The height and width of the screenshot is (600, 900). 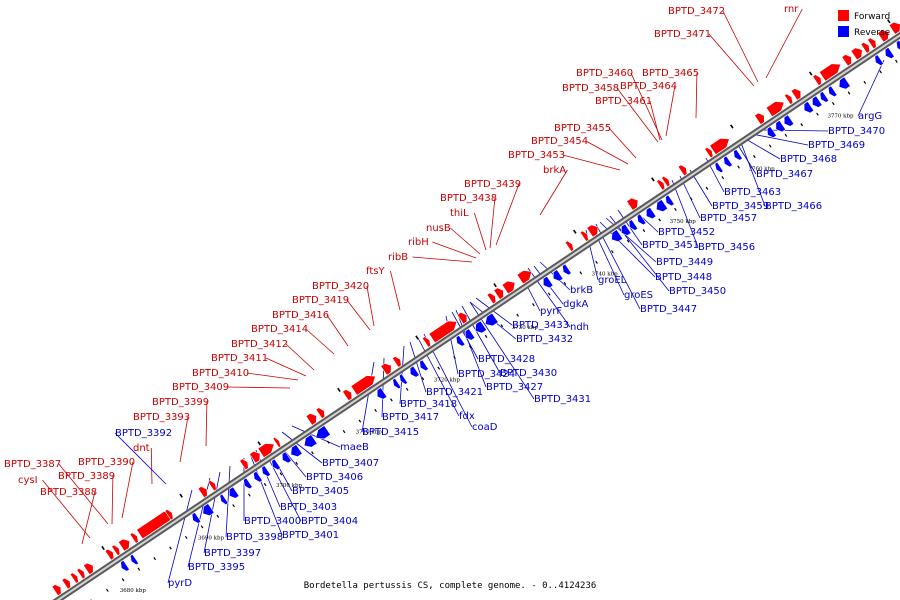 What do you see at coordinates (300, 315) in the screenshot?
I see `gene-label-bptd-3416: BPTD_3416` at bounding box center [300, 315].